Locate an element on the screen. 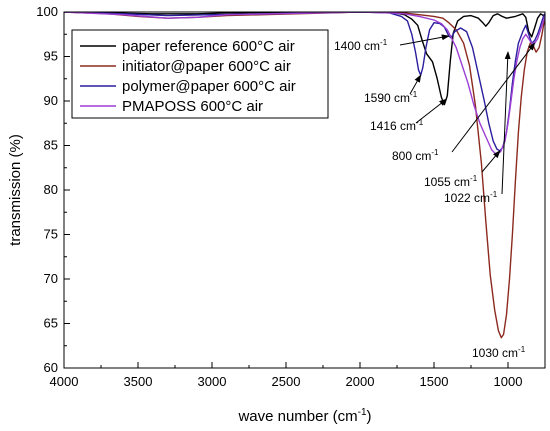  annotation-main: 1416 cm is located at coordinates (393, 126).